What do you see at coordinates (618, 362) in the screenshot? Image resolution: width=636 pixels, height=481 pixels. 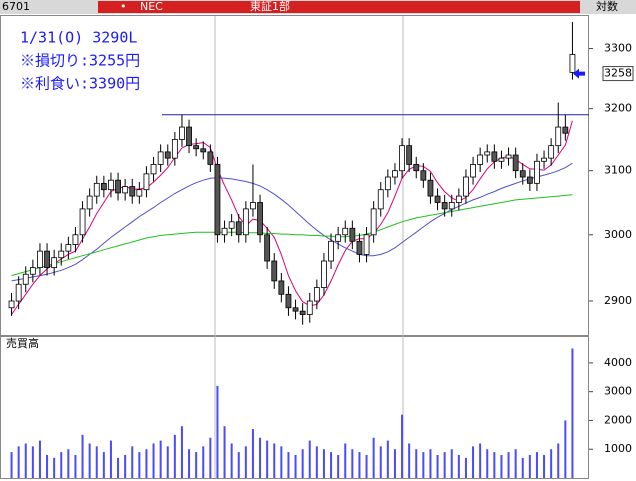 I see `y-tick-label: 4000` at bounding box center [618, 362].